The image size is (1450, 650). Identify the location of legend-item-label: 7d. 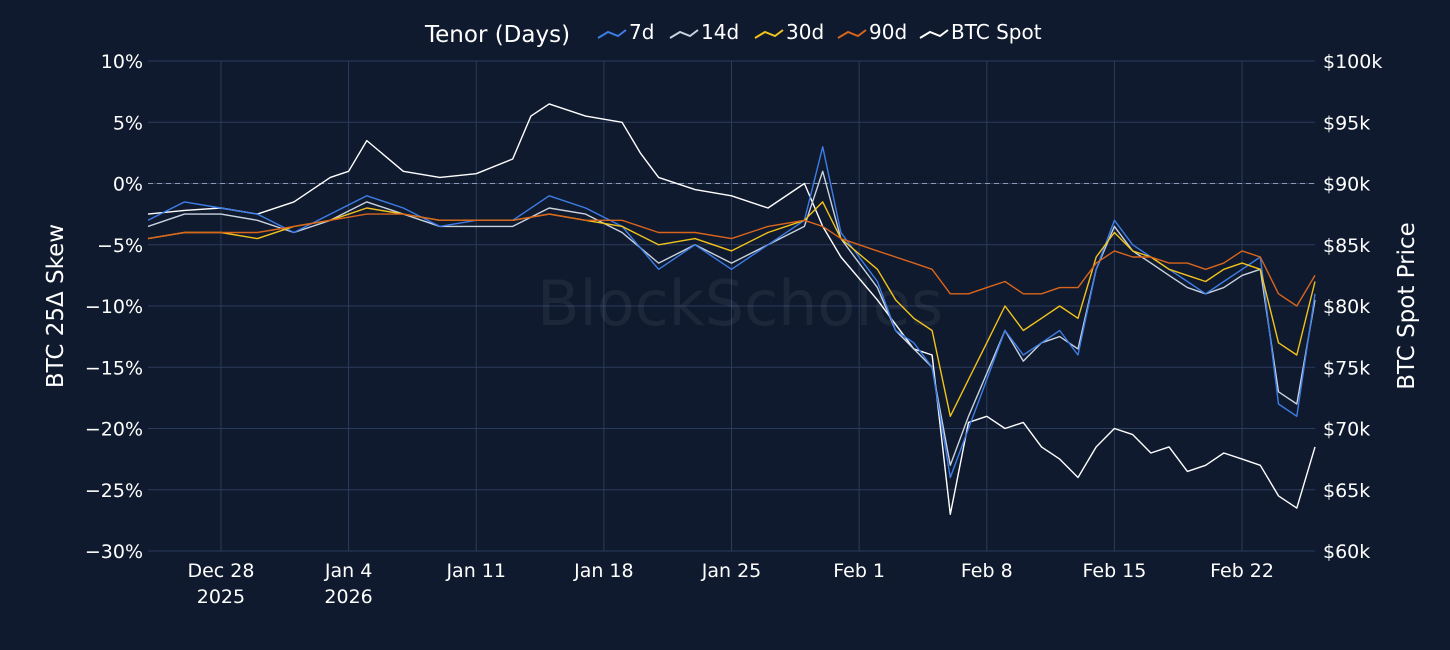
(641, 32).